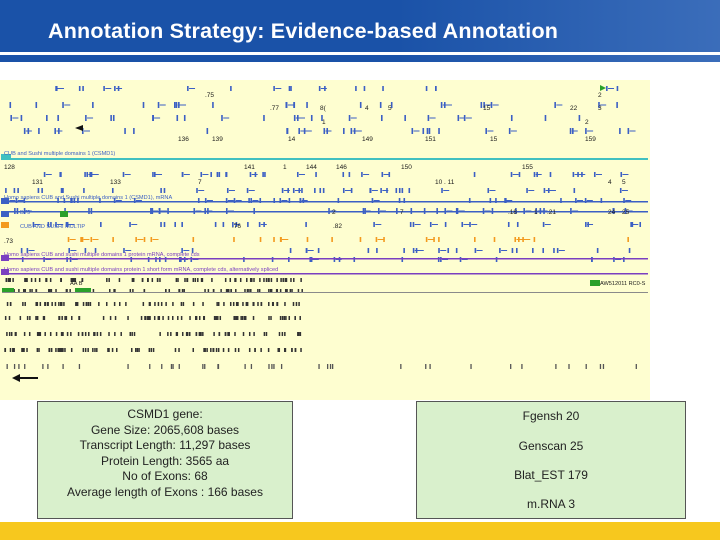  What do you see at coordinates (5, 272) in the screenshot?
I see `purple-feature` at bounding box center [5, 272].